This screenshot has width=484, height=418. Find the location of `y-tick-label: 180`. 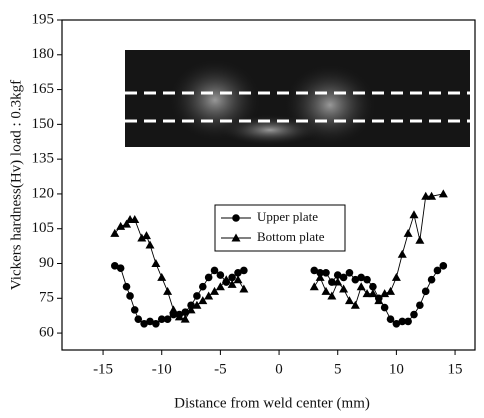

y-tick-label: 180 is located at coordinates (43, 54).